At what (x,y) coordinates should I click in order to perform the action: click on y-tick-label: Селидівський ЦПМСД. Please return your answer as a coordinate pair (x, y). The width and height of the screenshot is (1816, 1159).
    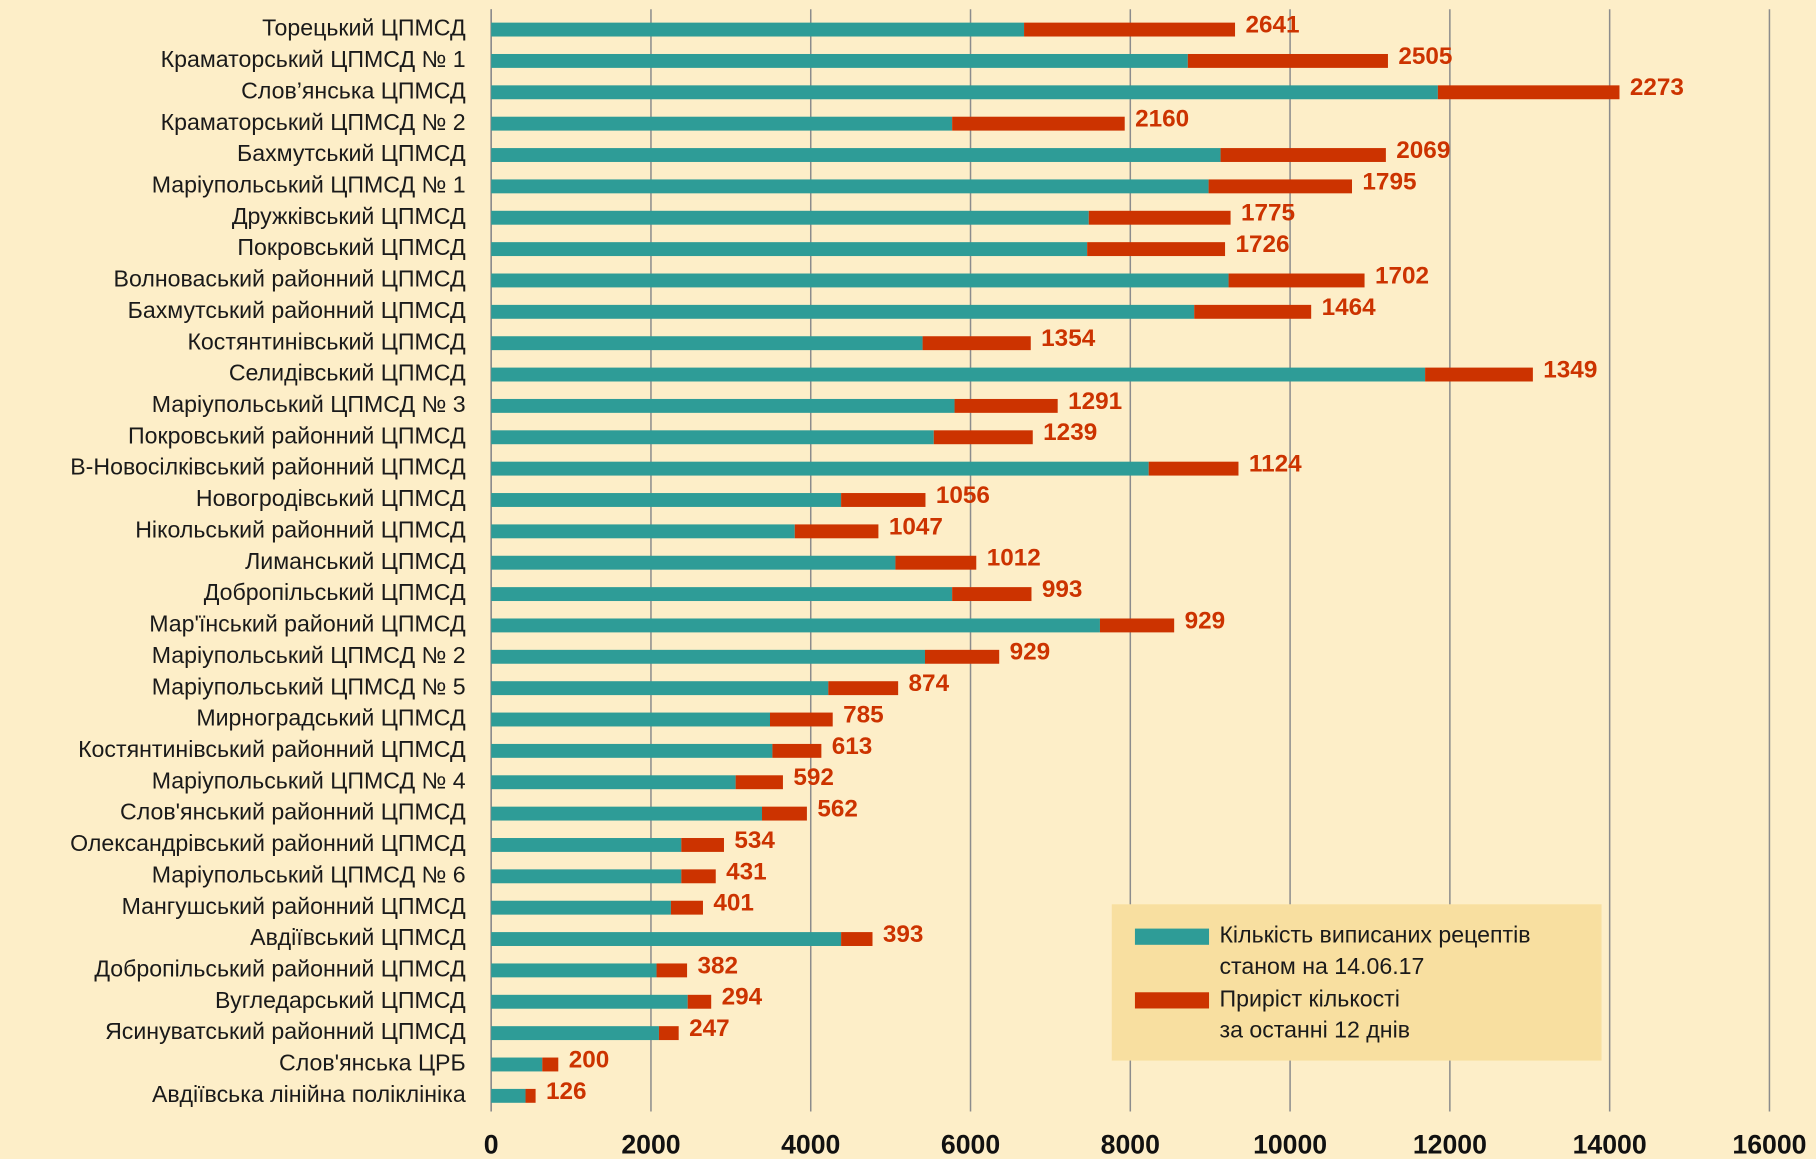
    Looking at the image, I should click on (347, 373).